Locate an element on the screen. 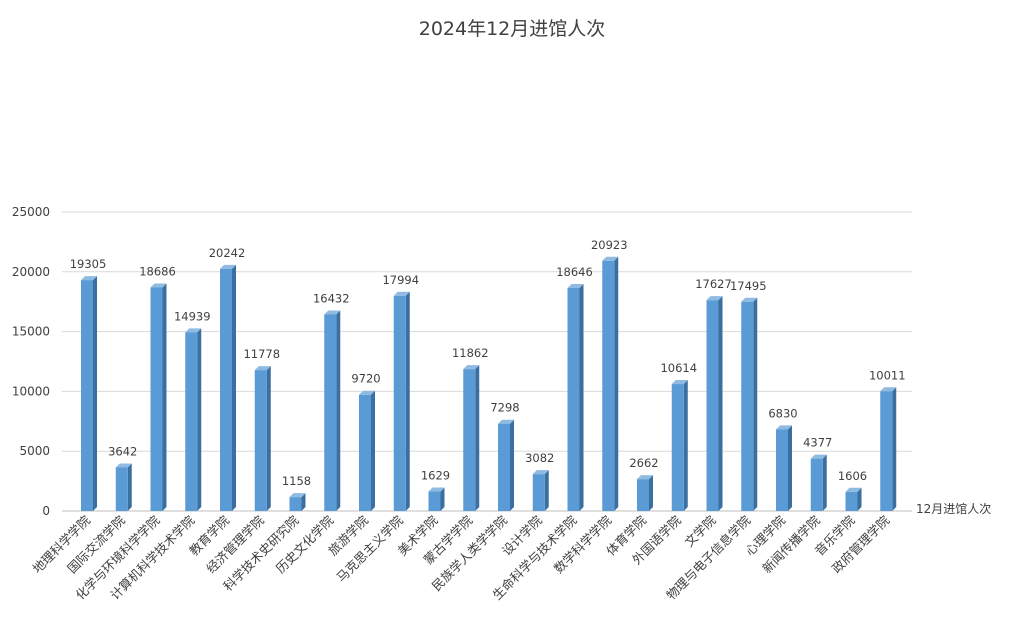  data-label: 20923 is located at coordinates (609, 245).